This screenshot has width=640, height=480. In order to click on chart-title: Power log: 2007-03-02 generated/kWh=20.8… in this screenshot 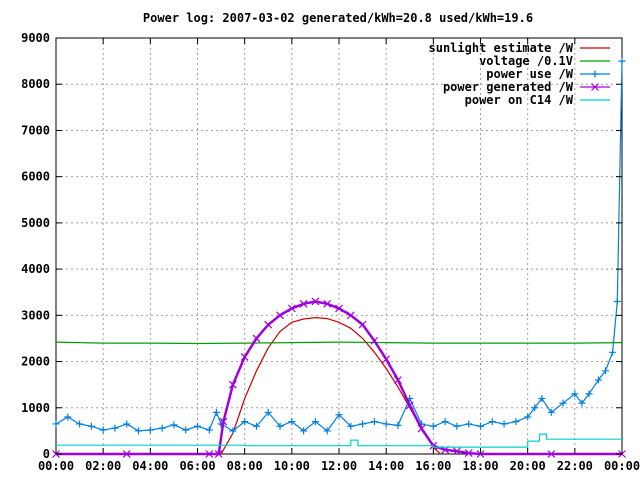, I will do `click(338, 18)`.